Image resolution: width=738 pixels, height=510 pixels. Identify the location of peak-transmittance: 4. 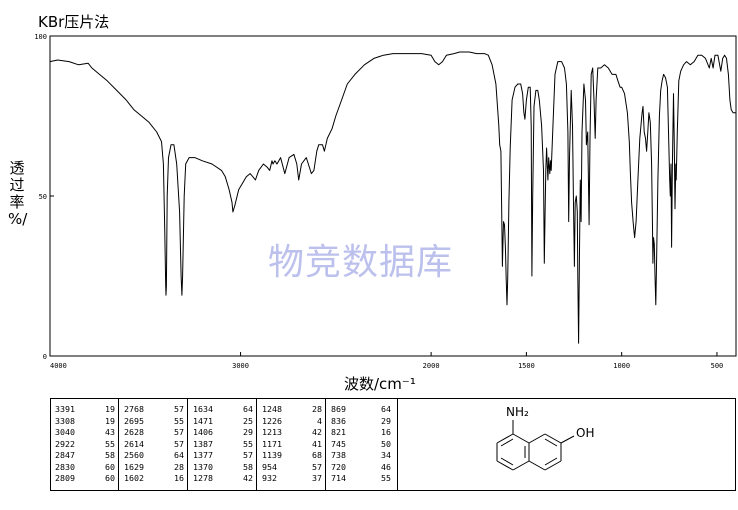
(319, 420).